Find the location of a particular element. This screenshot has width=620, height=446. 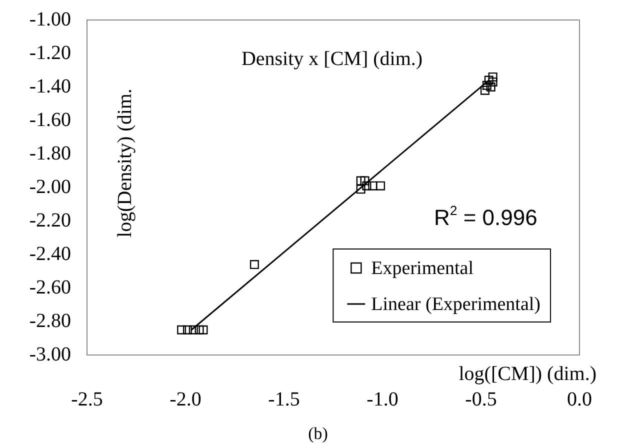

text: (b) is located at coordinates (318, 433).